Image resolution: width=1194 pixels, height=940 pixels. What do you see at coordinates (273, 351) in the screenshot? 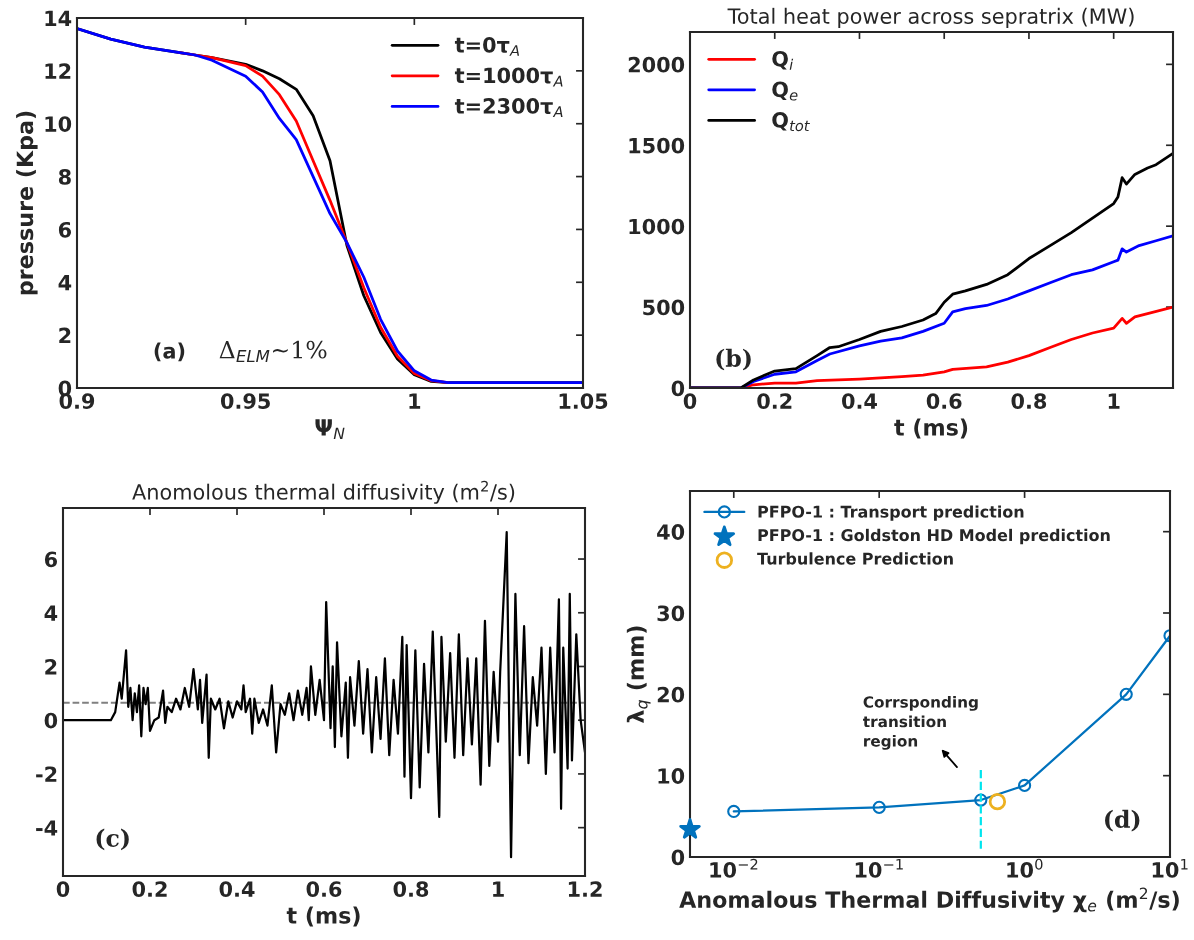
I see `annotation: Δ$_{ELM}$~1%` at bounding box center [273, 351].